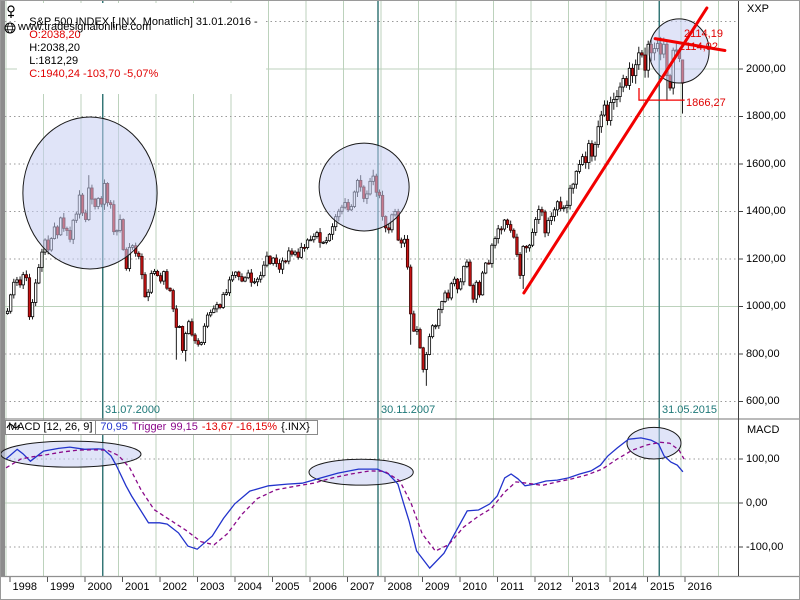  I want to click on price-tick-label: 1000,00, so click(766, 306).